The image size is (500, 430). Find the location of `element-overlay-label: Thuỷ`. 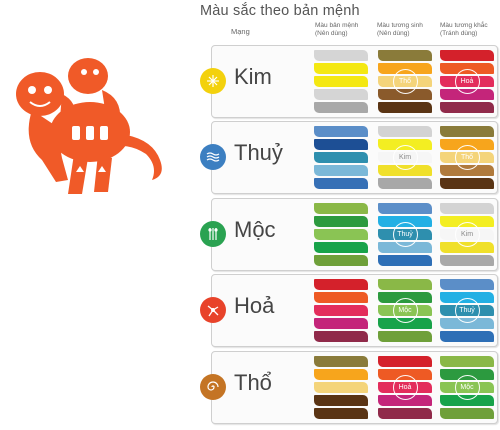

element-overlay-label: Thuỷ is located at coordinates (405, 234).